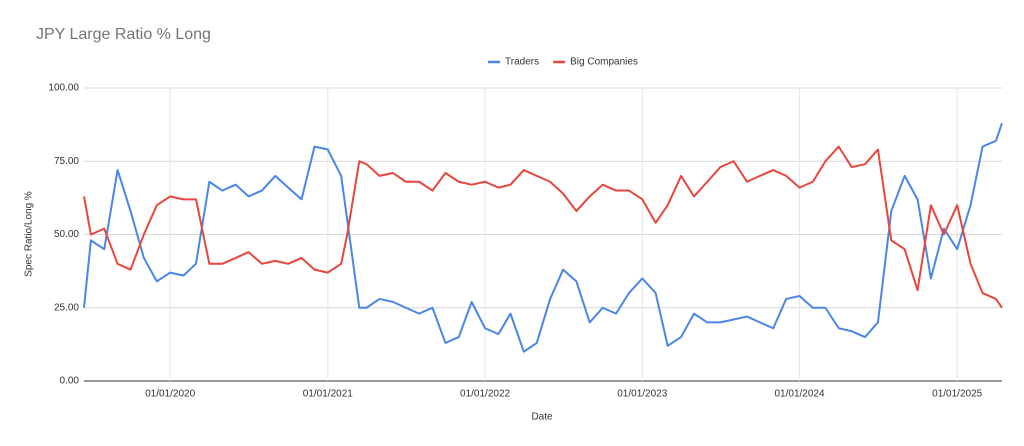 This screenshot has width=1024, height=446. I want to click on legend-item: Big Companies, so click(595, 62).